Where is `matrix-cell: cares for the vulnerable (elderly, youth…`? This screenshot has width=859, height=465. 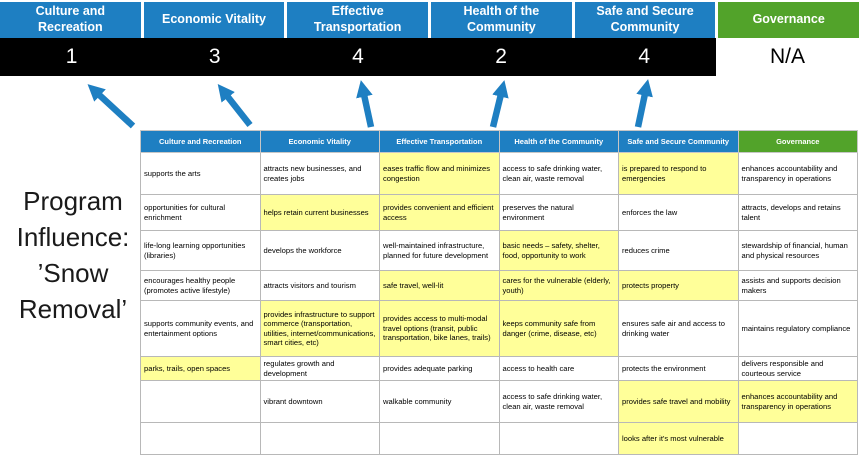 matrix-cell: cares for the vulnerable (elderly, youth… is located at coordinates (558, 285).